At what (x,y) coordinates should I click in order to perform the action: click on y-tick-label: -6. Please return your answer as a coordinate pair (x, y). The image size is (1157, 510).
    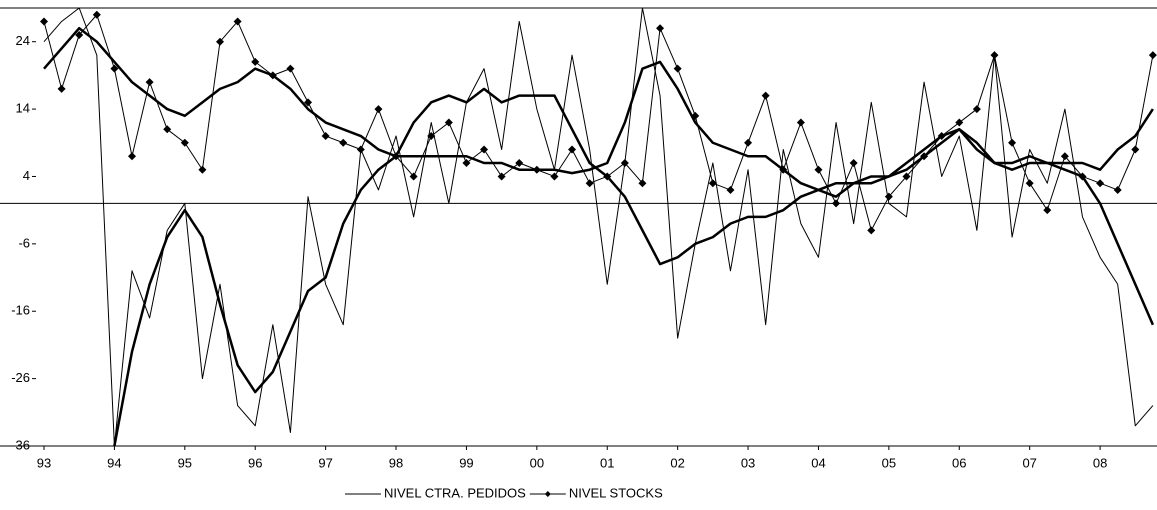
    Looking at the image, I should click on (24, 242).